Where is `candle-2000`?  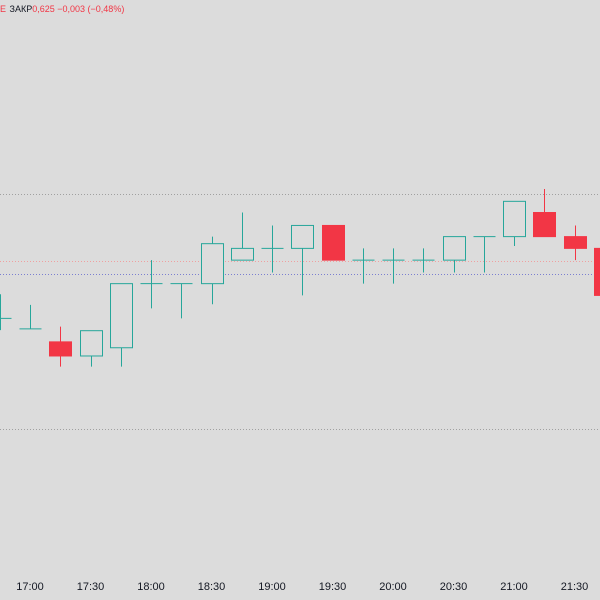 candle-2000 is located at coordinates (393, 266).